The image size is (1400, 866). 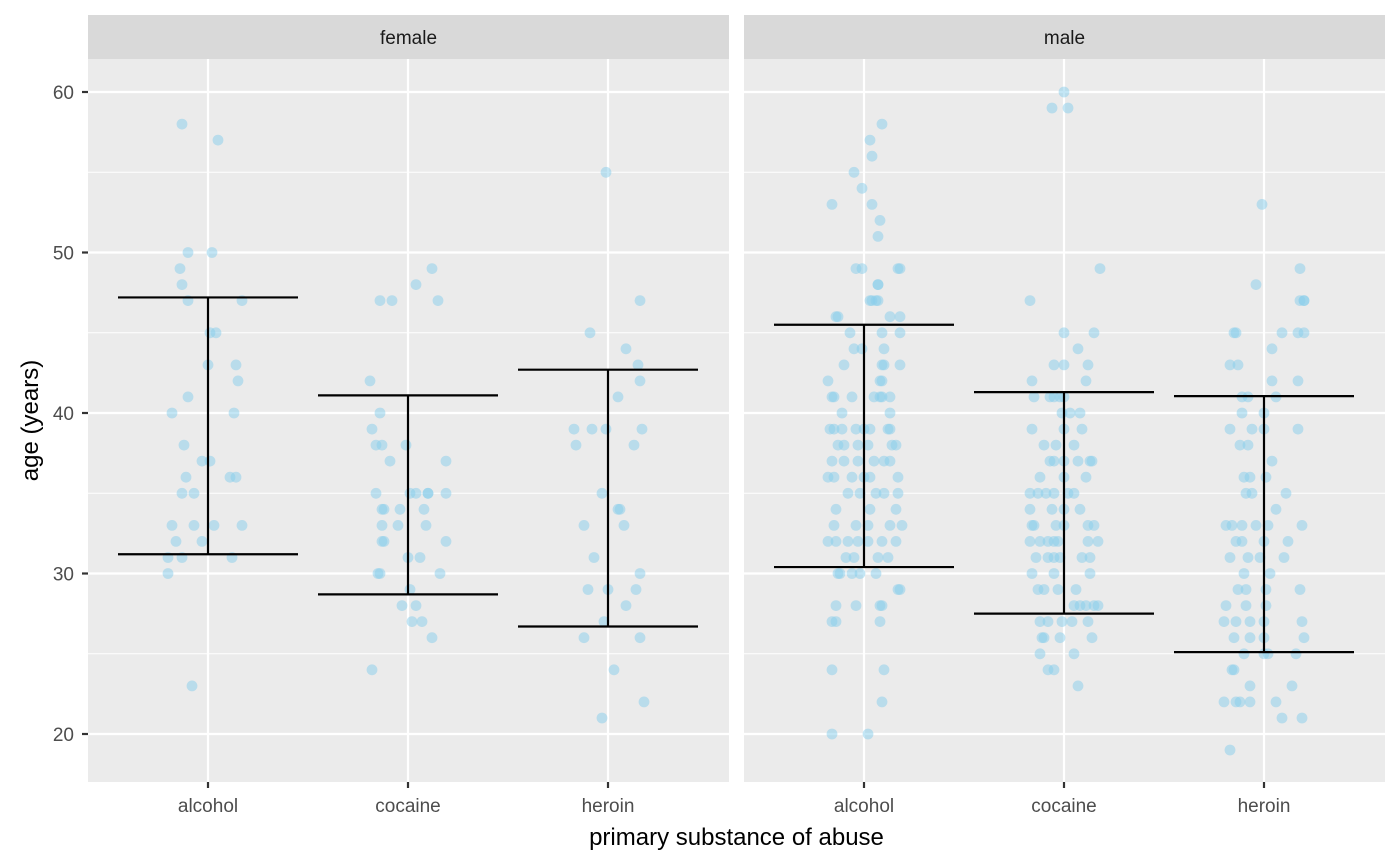 I want to click on strip-male, so click(x=1064, y=37).